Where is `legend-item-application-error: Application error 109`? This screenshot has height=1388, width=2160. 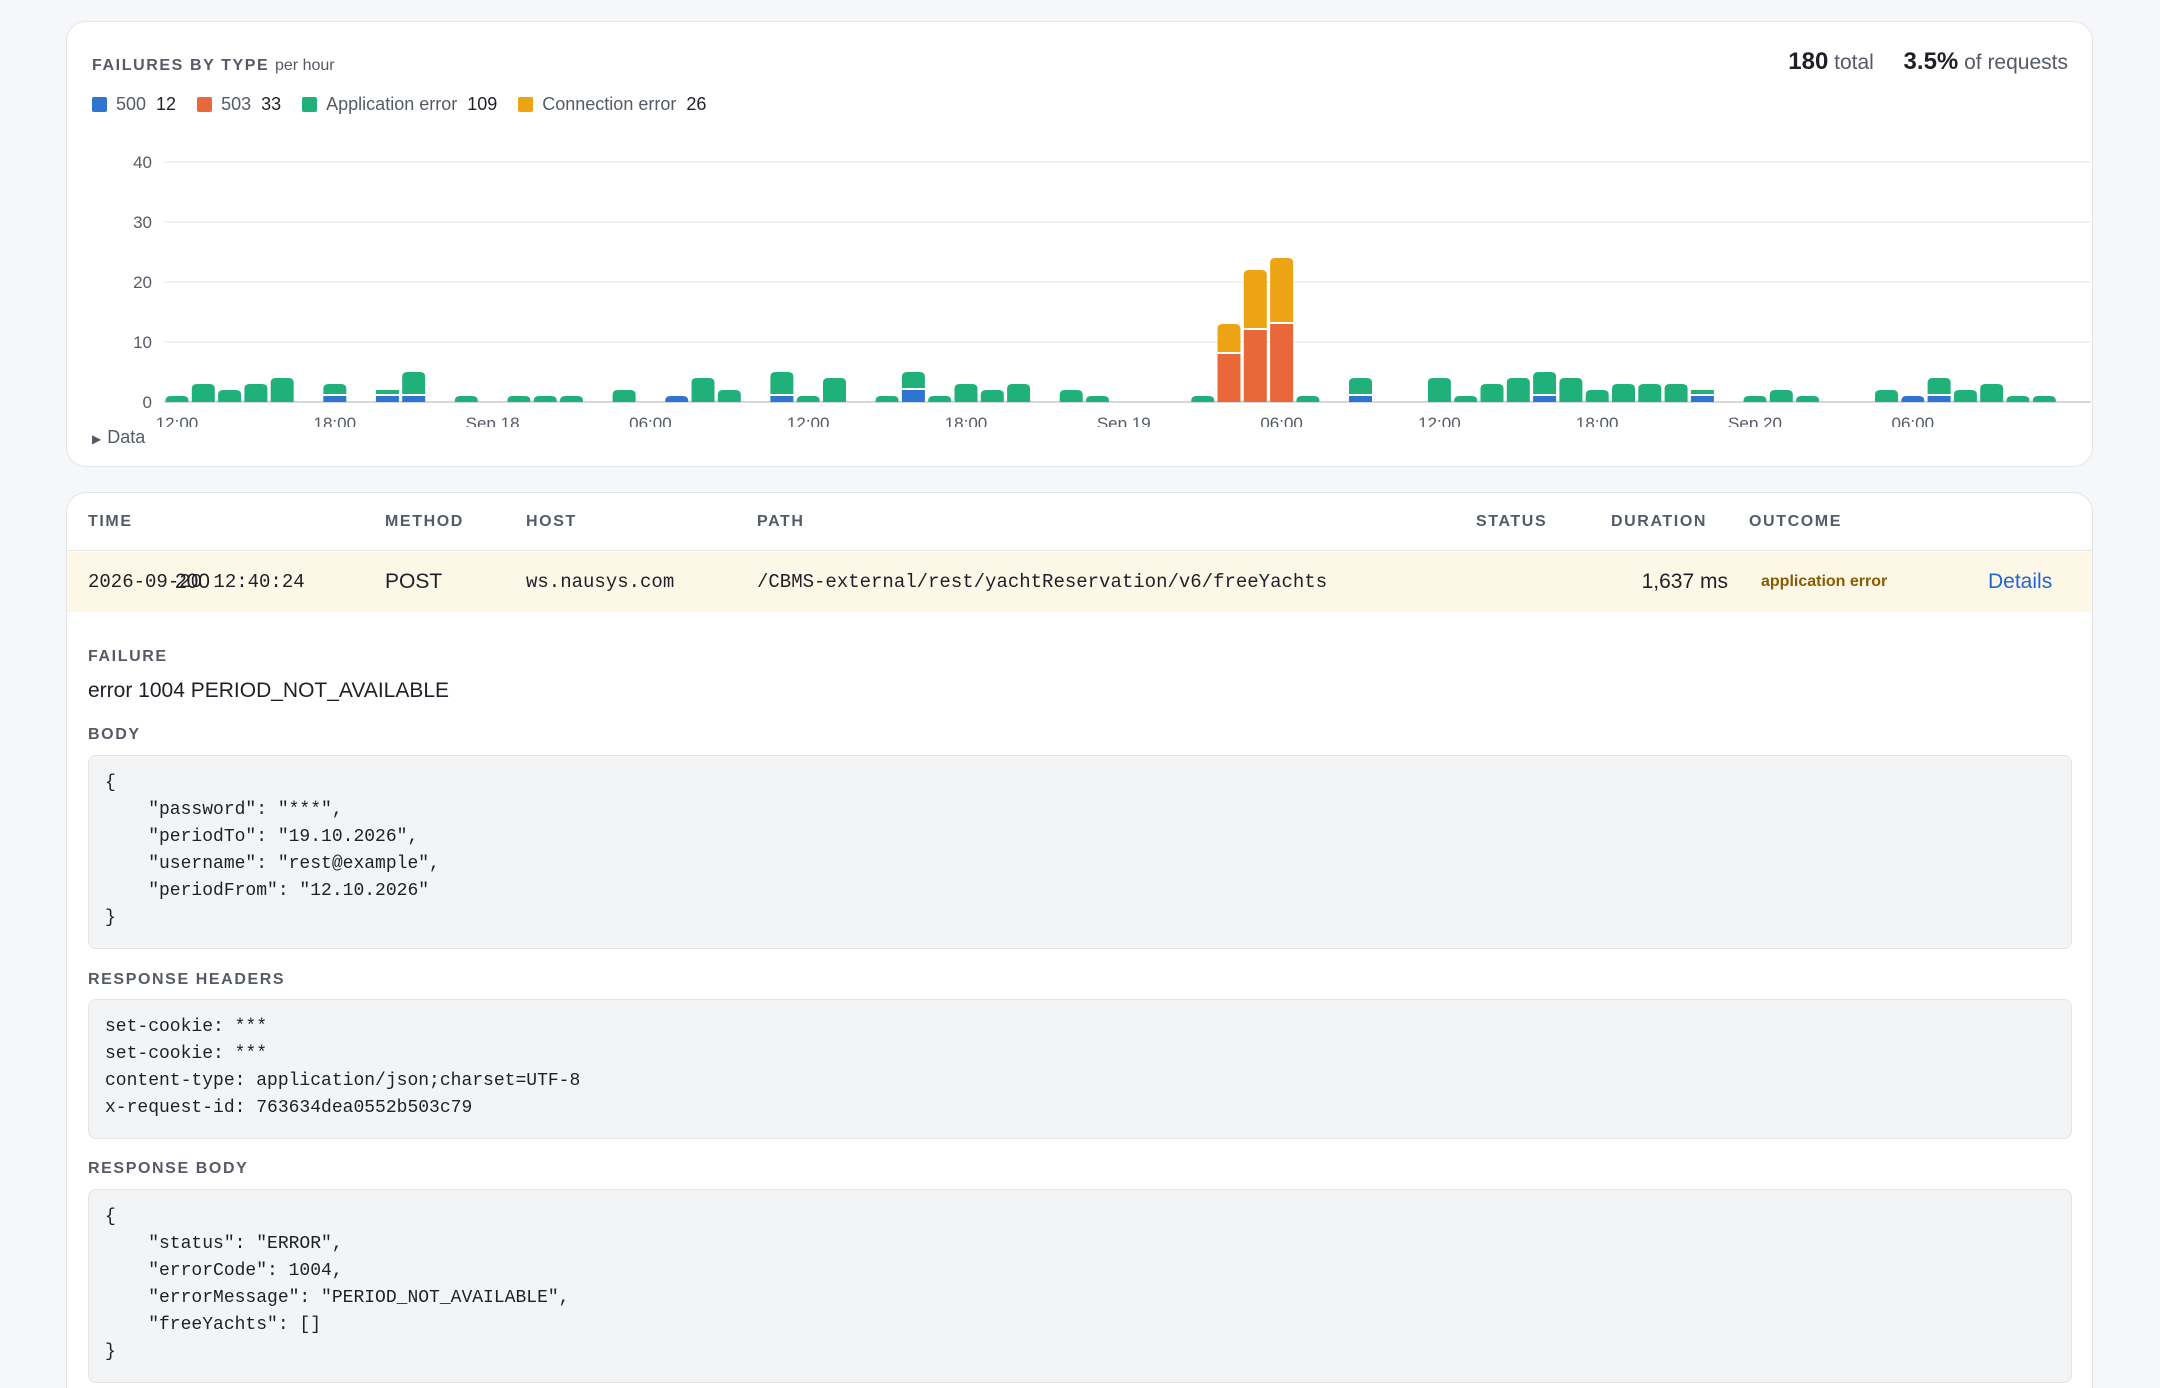 legend-item-application-error: Application error 109 is located at coordinates (399, 104).